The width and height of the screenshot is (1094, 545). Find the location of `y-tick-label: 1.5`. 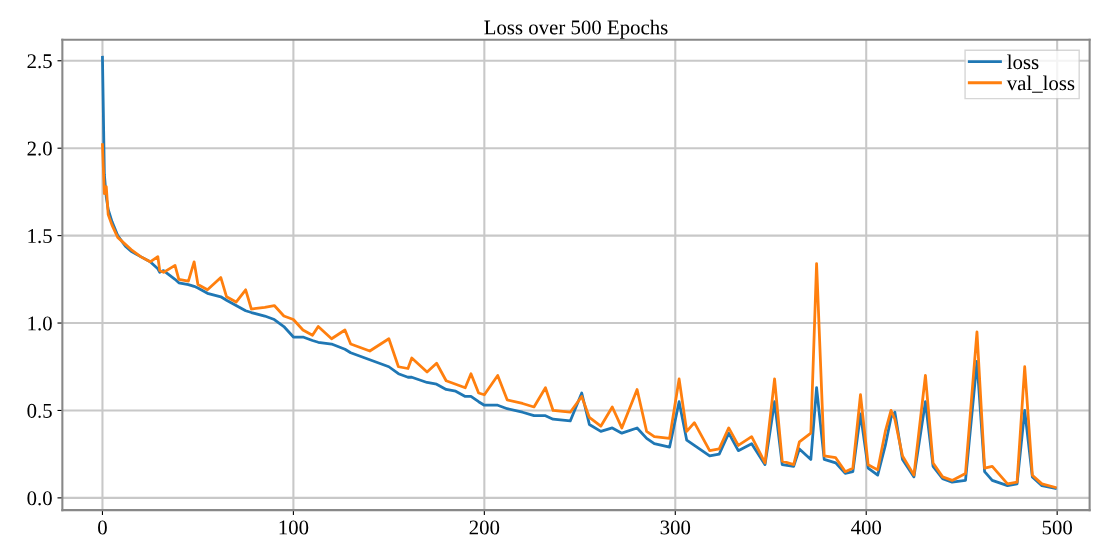

y-tick-label: 1.5 is located at coordinates (40, 236).